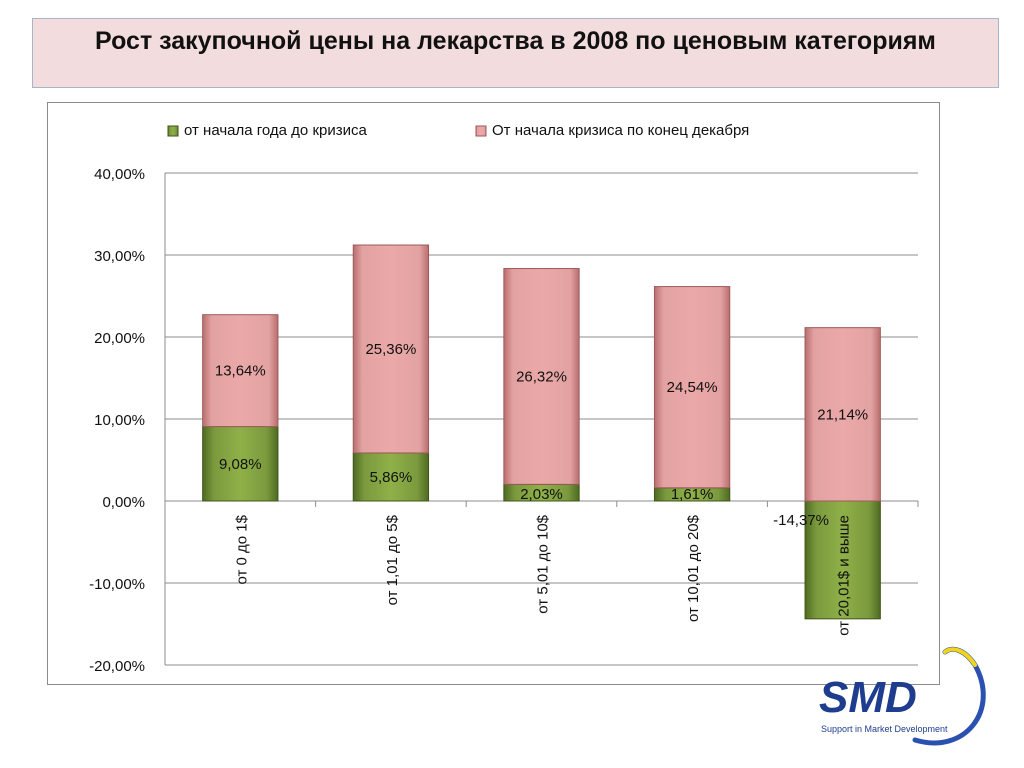 The image size is (1024, 768). What do you see at coordinates (117, 584) in the screenshot?
I see `y-tick-label: -10,00%` at bounding box center [117, 584].